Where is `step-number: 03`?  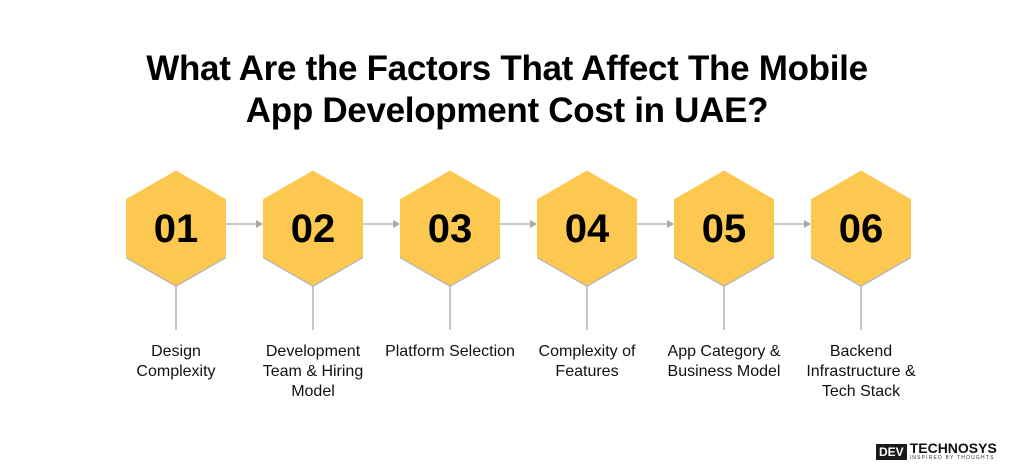 step-number: 03 is located at coordinates (450, 229).